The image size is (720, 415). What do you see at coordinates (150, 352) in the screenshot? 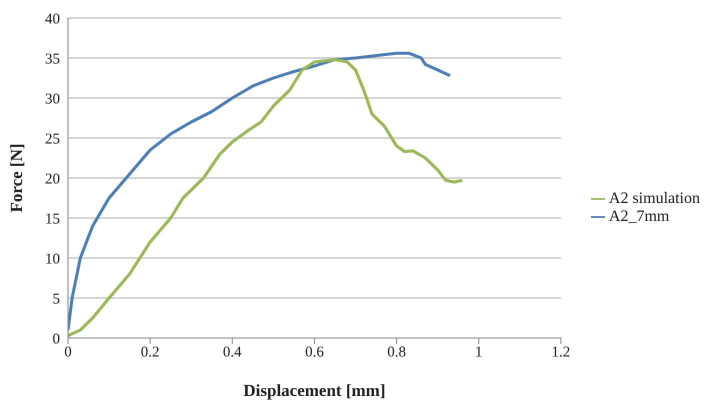
I see `x-tick-label: 0.2` at bounding box center [150, 352].